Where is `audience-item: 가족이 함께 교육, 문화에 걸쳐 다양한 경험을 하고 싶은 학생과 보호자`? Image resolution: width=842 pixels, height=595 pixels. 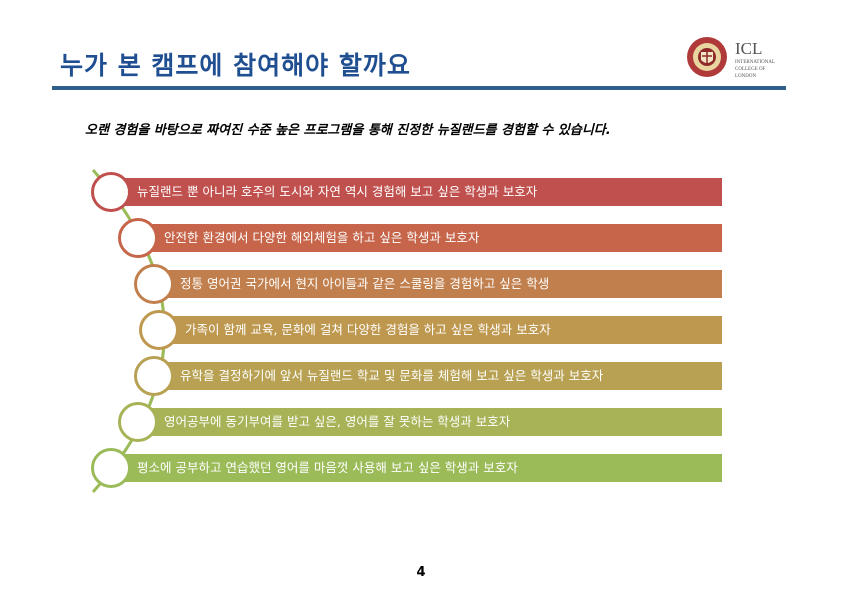 audience-item: 가족이 함께 교육, 문화에 걸쳐 다양한 경험을 하고 싶은 학생과 보호자 is located at coordinates (442, 330).